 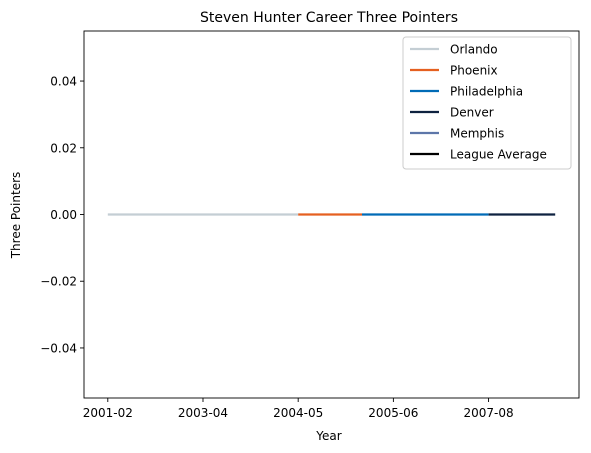 I want to click on x-axis-label: Year, so click(x=328, y=436).